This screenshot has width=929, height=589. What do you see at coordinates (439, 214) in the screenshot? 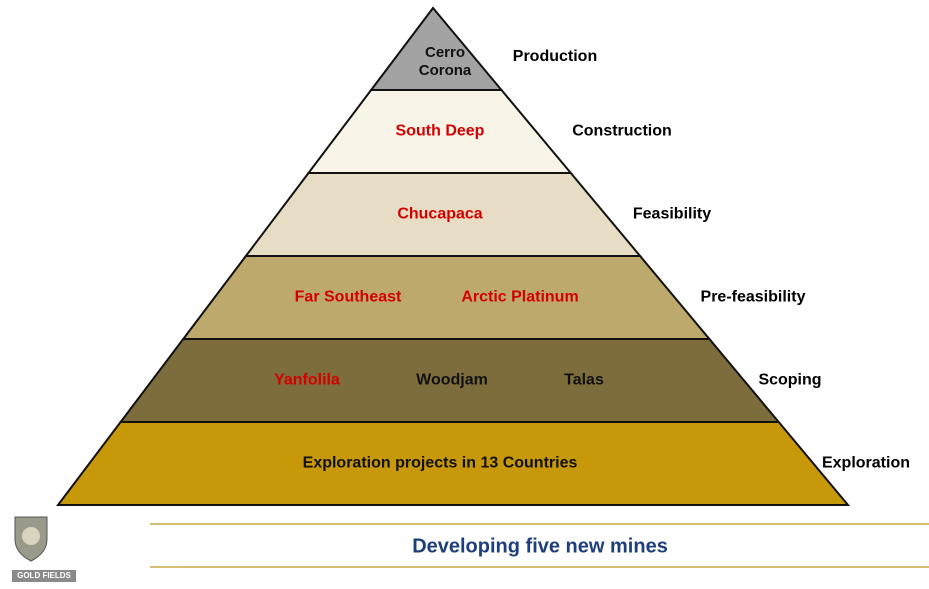
I see `project-label: Chucapaca` at bounding box center [439, 214].